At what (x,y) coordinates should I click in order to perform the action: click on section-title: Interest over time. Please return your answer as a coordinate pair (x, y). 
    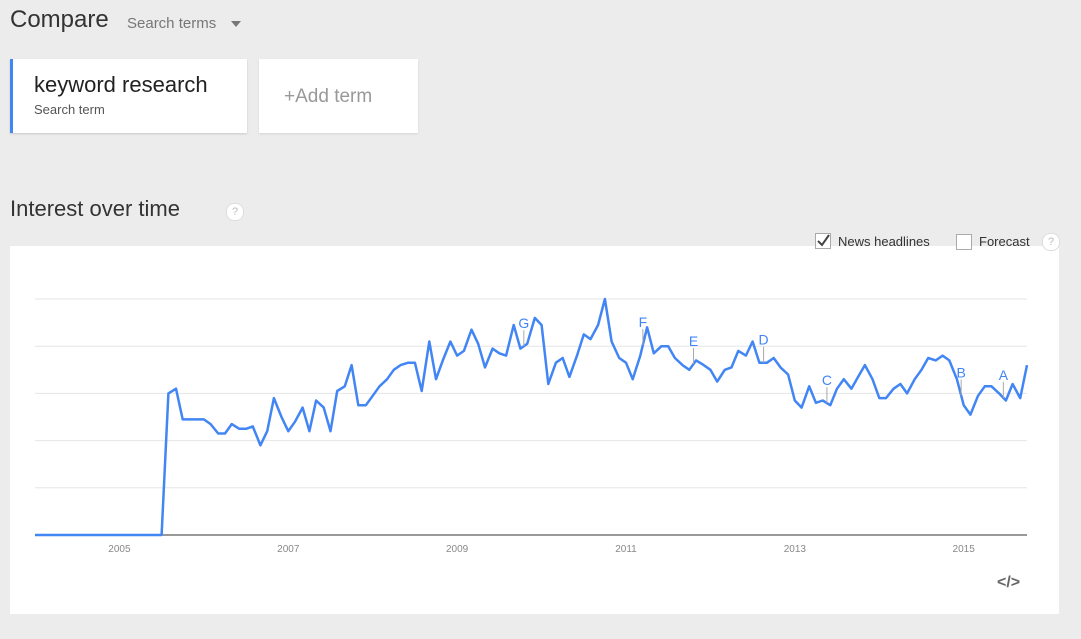
    Looking at the image, I should click on (95, 208).